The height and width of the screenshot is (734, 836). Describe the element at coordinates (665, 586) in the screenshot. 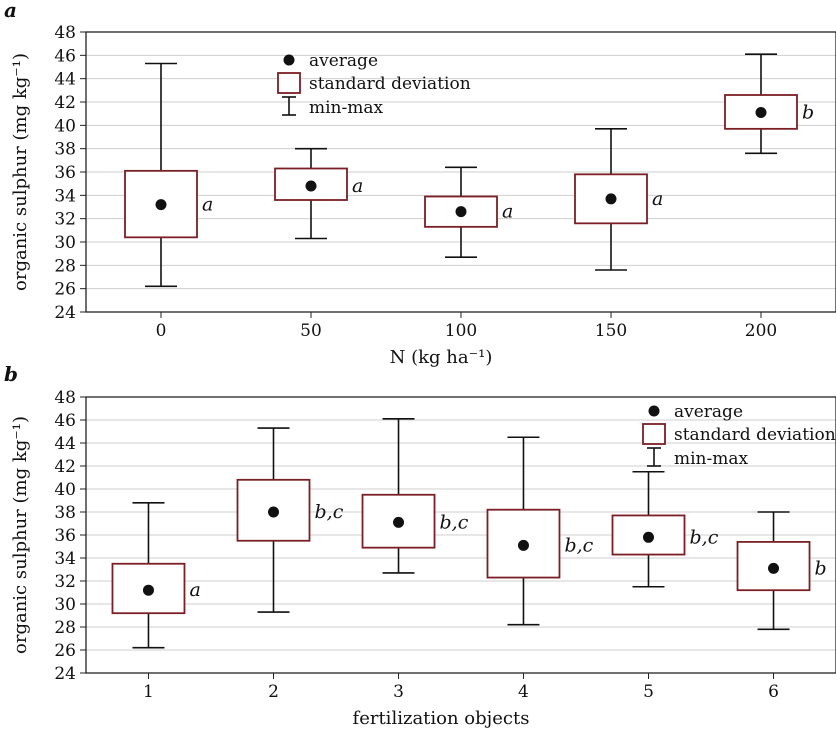

I see `box-group-5: 5 b,c` at that location.